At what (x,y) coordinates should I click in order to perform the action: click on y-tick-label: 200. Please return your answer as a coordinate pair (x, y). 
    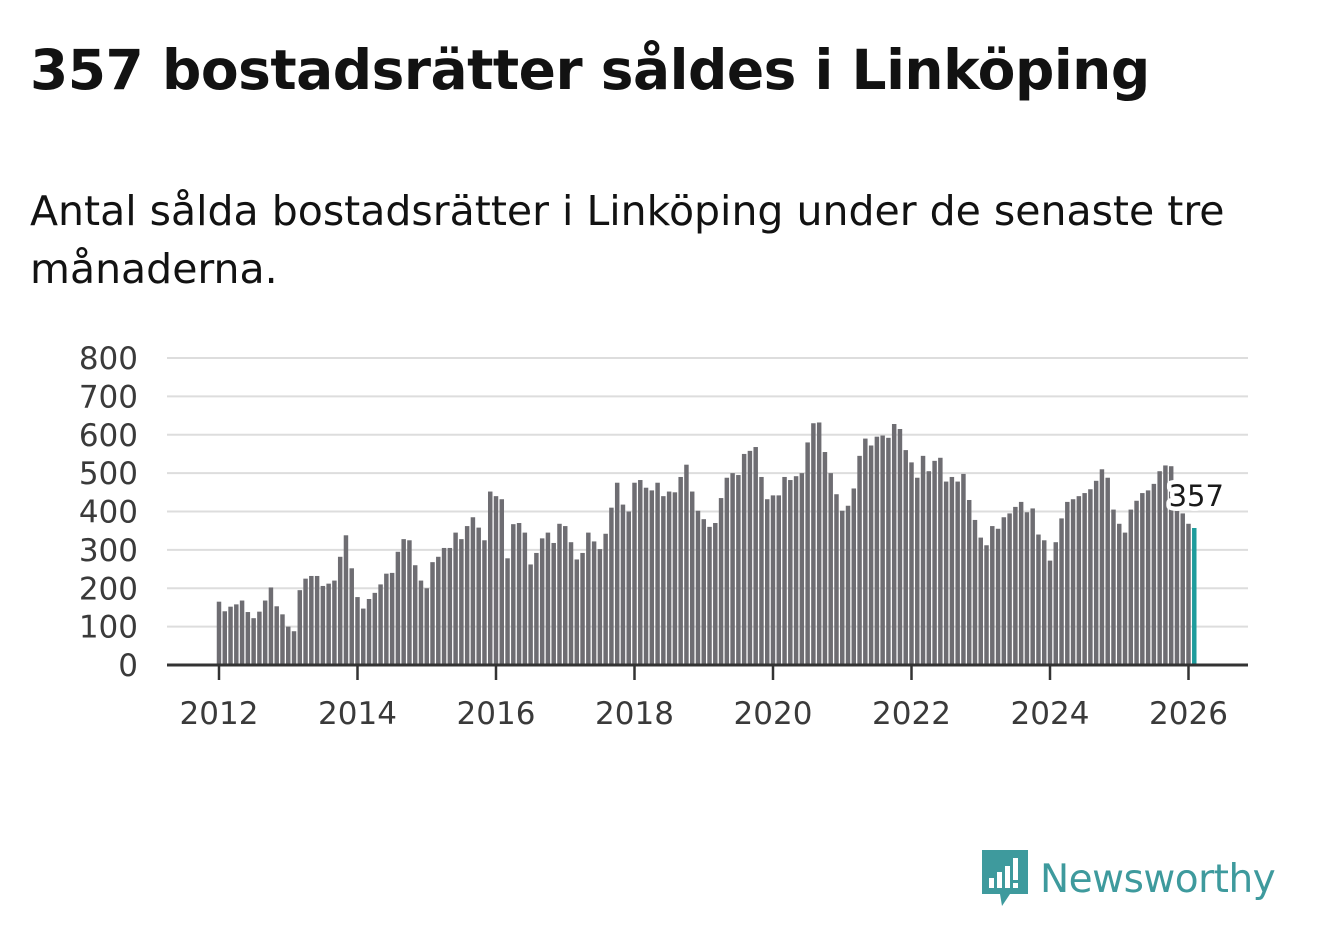
    Looking at the image, I should click on (108, 589).